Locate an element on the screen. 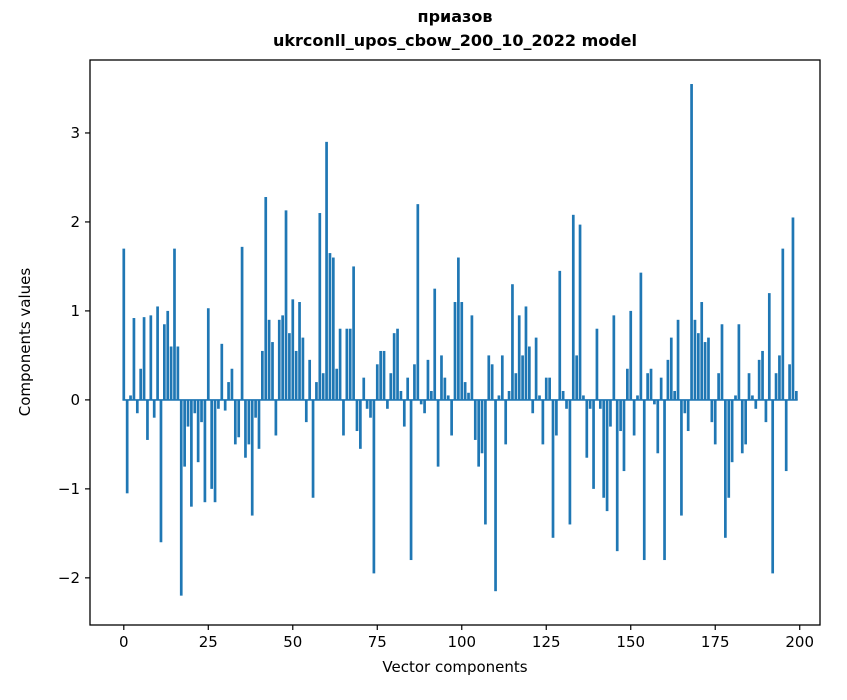 The image size is (847, 700). svg-text: 100 is located at coordinates (461, 642).